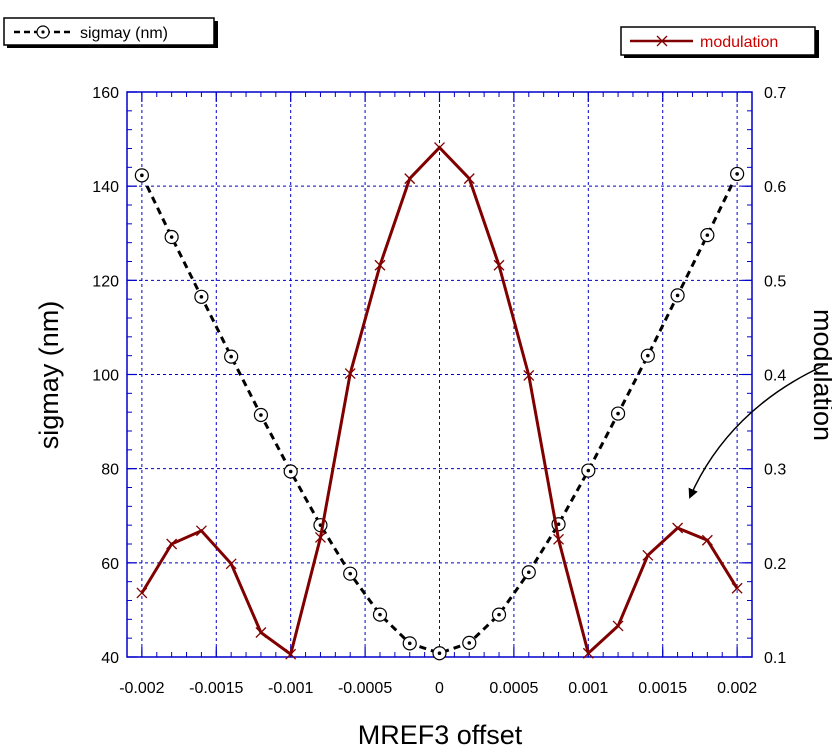  Describe the element at coordinates (721, 56) in the screenshot. I see `legend-modulation-shadow-bottom` at that location.